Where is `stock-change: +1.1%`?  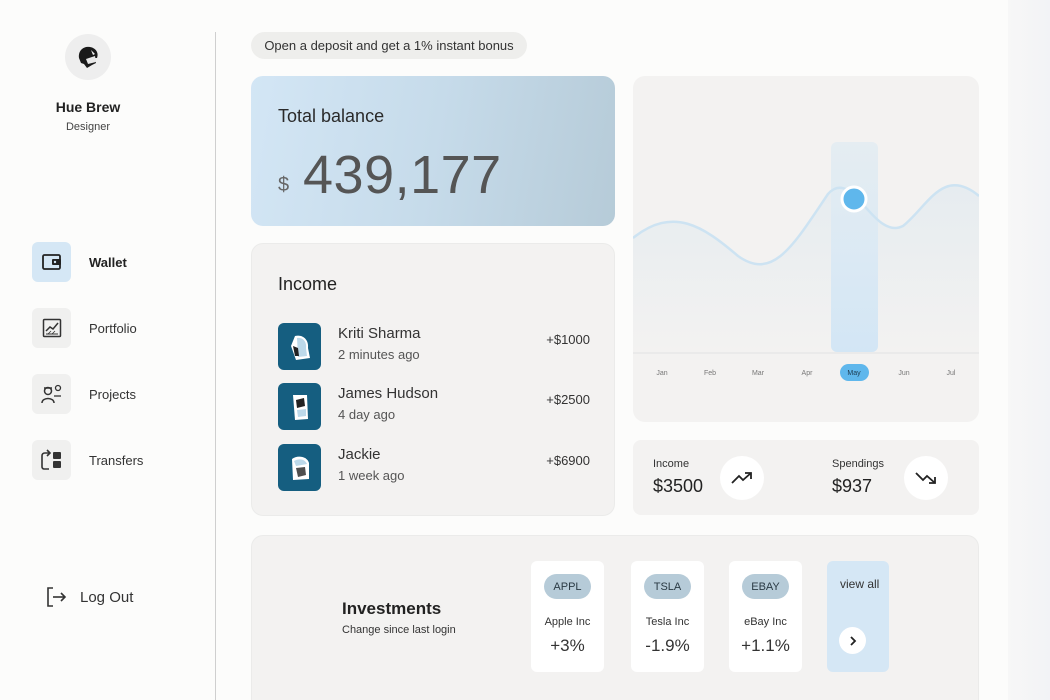 stock-change: +1.1% is located at coordinates (765, 645).